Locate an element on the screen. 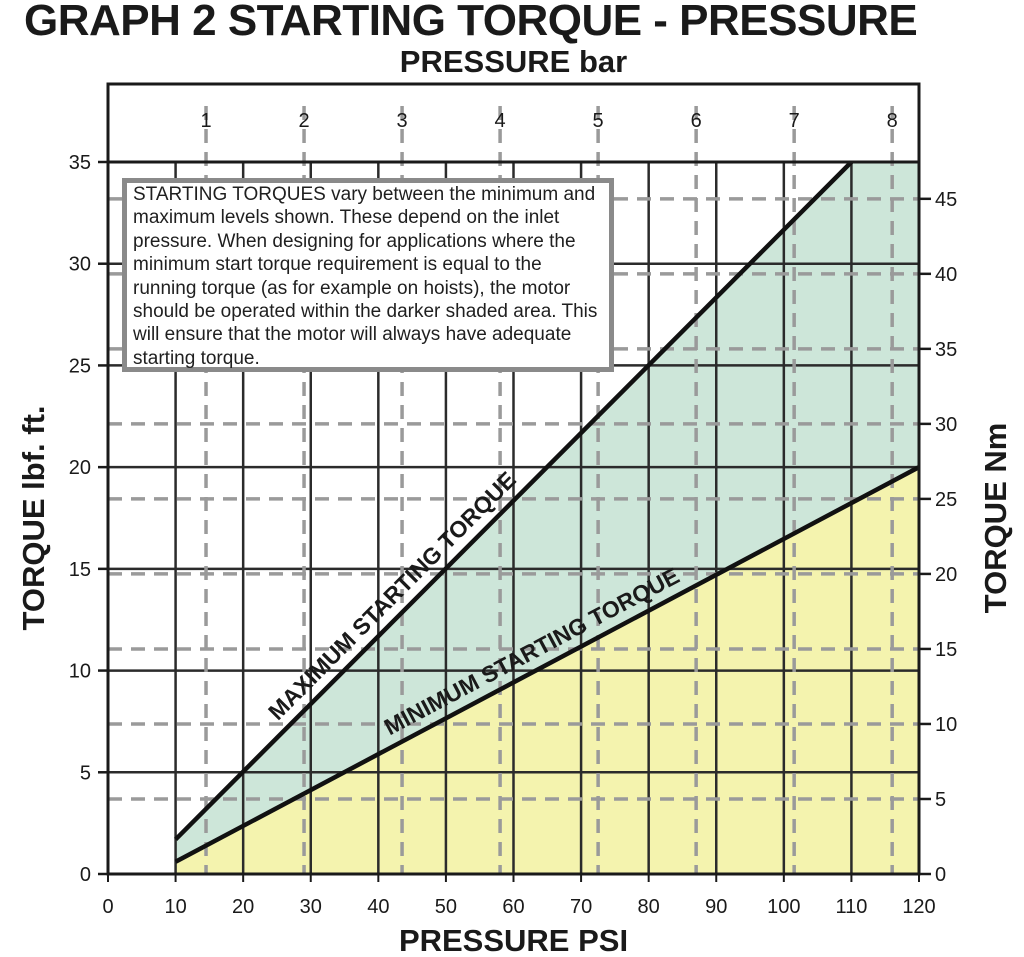 This screenshot has width=1024, height=957. y-tick-label: 15 is located at coordinates (80, 570).